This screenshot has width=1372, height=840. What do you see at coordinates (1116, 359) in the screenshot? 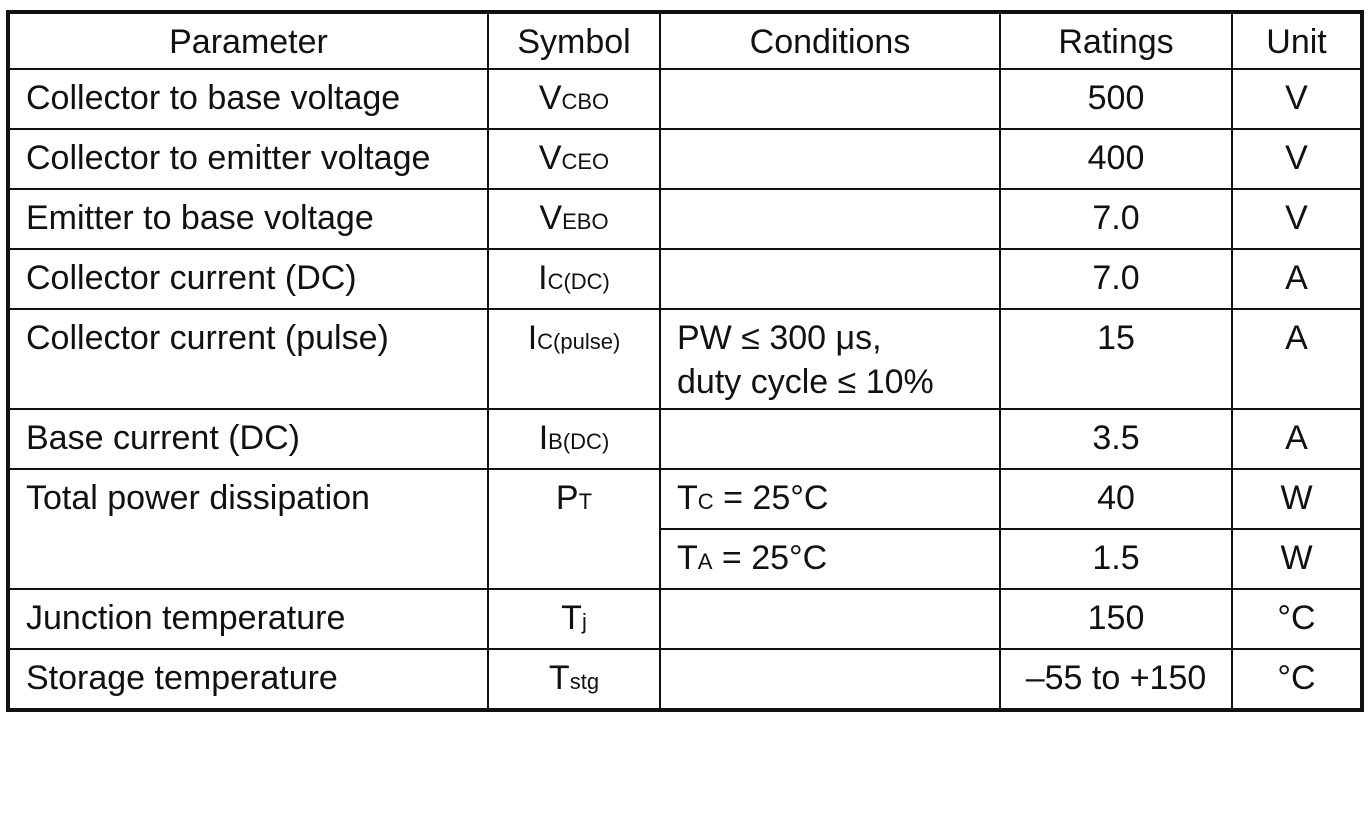
I see `rating-cell: 15` at bounding box center [1116, 359].